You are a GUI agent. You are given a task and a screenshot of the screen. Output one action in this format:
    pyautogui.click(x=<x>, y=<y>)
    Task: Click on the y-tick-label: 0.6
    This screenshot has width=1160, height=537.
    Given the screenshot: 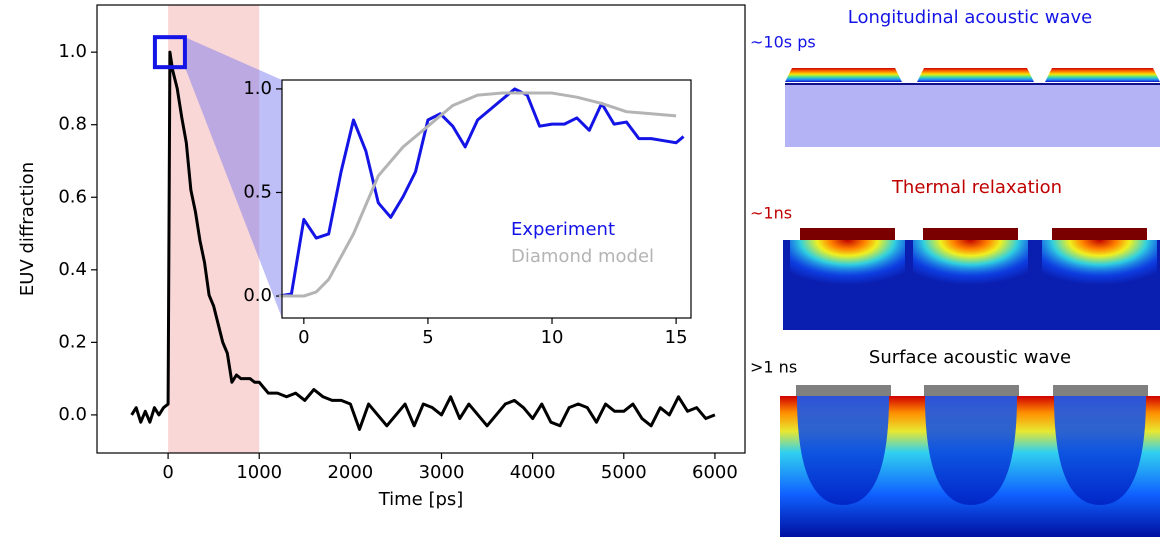 What is the action you would take?
    pyautogui.click(x=72, y=196)
    